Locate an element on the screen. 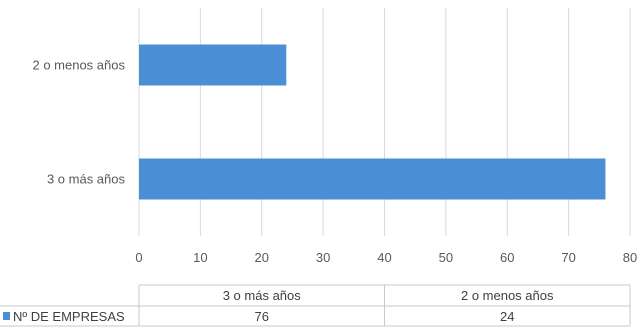 This screenshot has width=640, height=331. table-row-label: Nº DE EMPRESAS is located at coordinates (69, 316).